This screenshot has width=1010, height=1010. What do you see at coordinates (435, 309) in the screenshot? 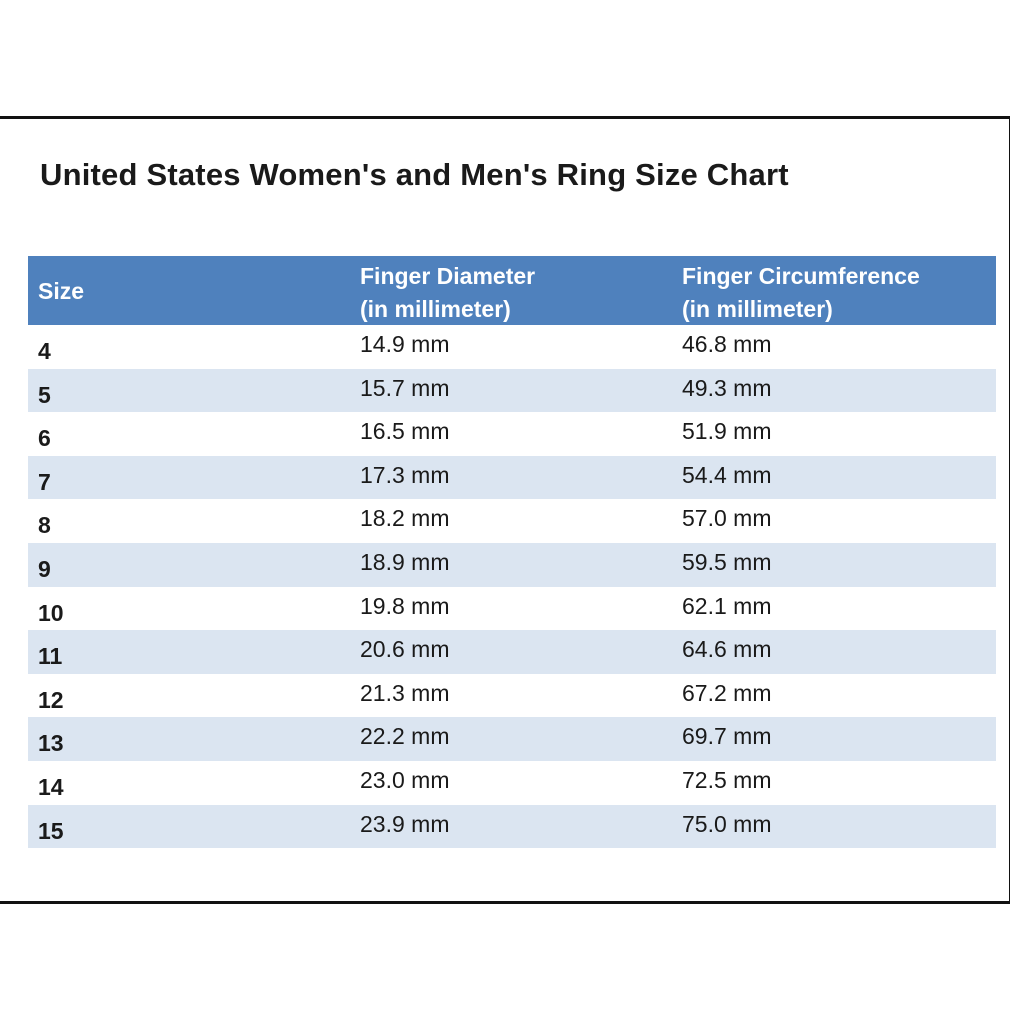
I see `header-diameter-line2: (in millimeter)` at bounding box center [435, 309].